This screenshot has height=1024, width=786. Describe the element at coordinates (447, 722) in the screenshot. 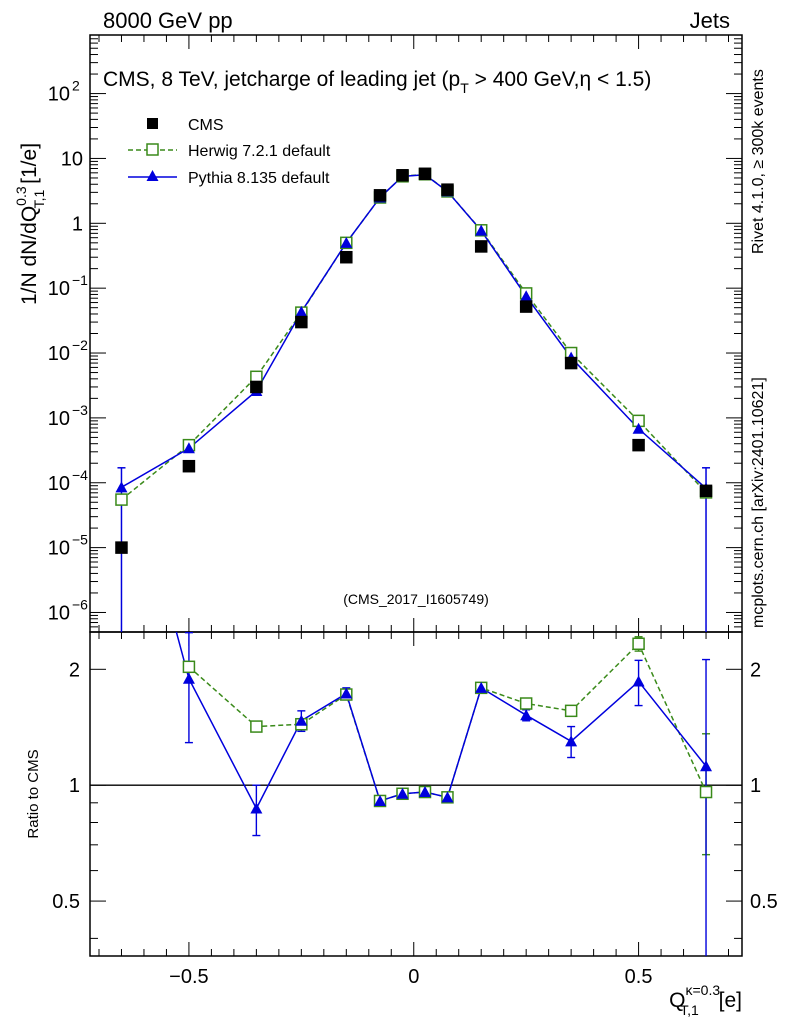

I see `ratio-herwig-line` at that location.